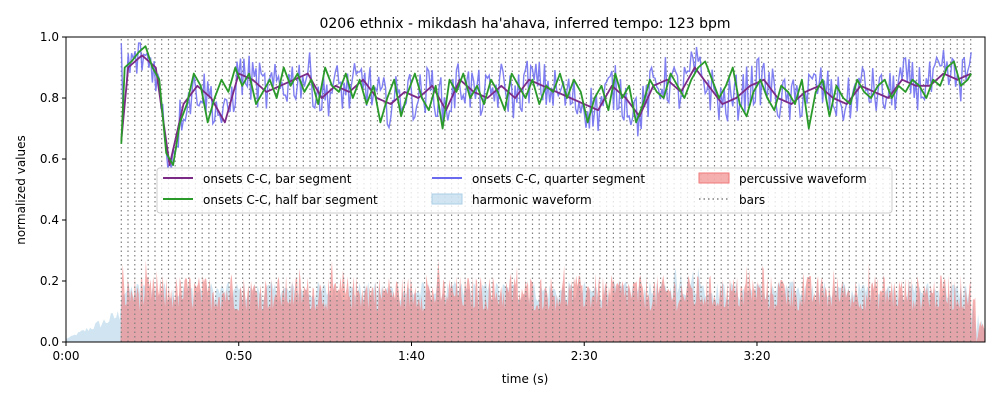  What do you see at coordinates (49, 220) in the screenshot?
I see `y-tick-label: 0.4` at bounding box center [49, 220].